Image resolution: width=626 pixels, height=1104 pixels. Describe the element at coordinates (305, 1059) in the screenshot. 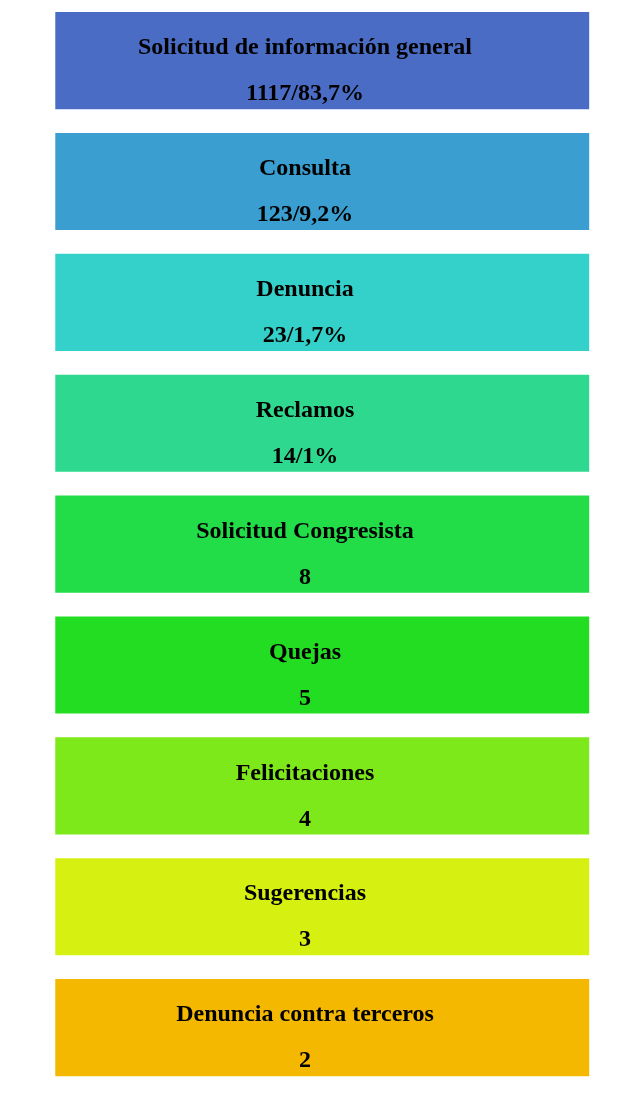

I see `data-label: 2` at that location.